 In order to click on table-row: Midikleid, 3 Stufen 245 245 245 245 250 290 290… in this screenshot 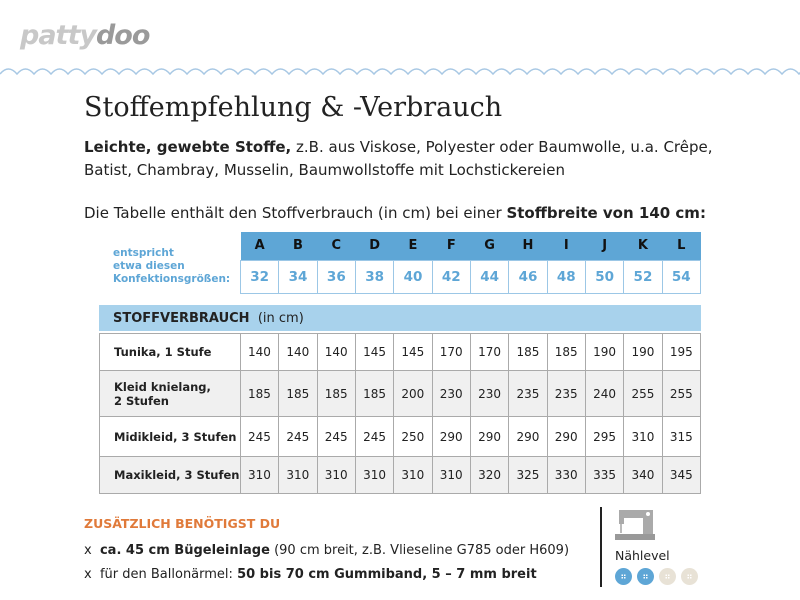, I will do `click(400, 436)`.